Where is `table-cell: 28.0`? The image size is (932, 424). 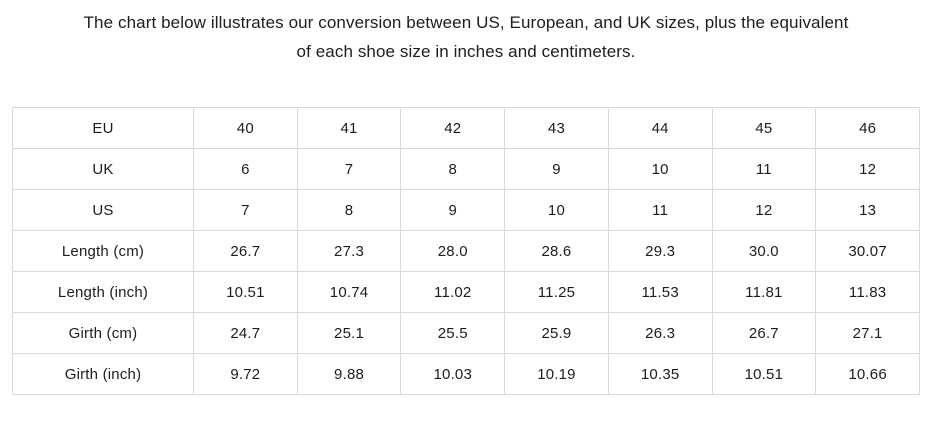
table-cell: 28.0 is located at coordinates (453, 251).